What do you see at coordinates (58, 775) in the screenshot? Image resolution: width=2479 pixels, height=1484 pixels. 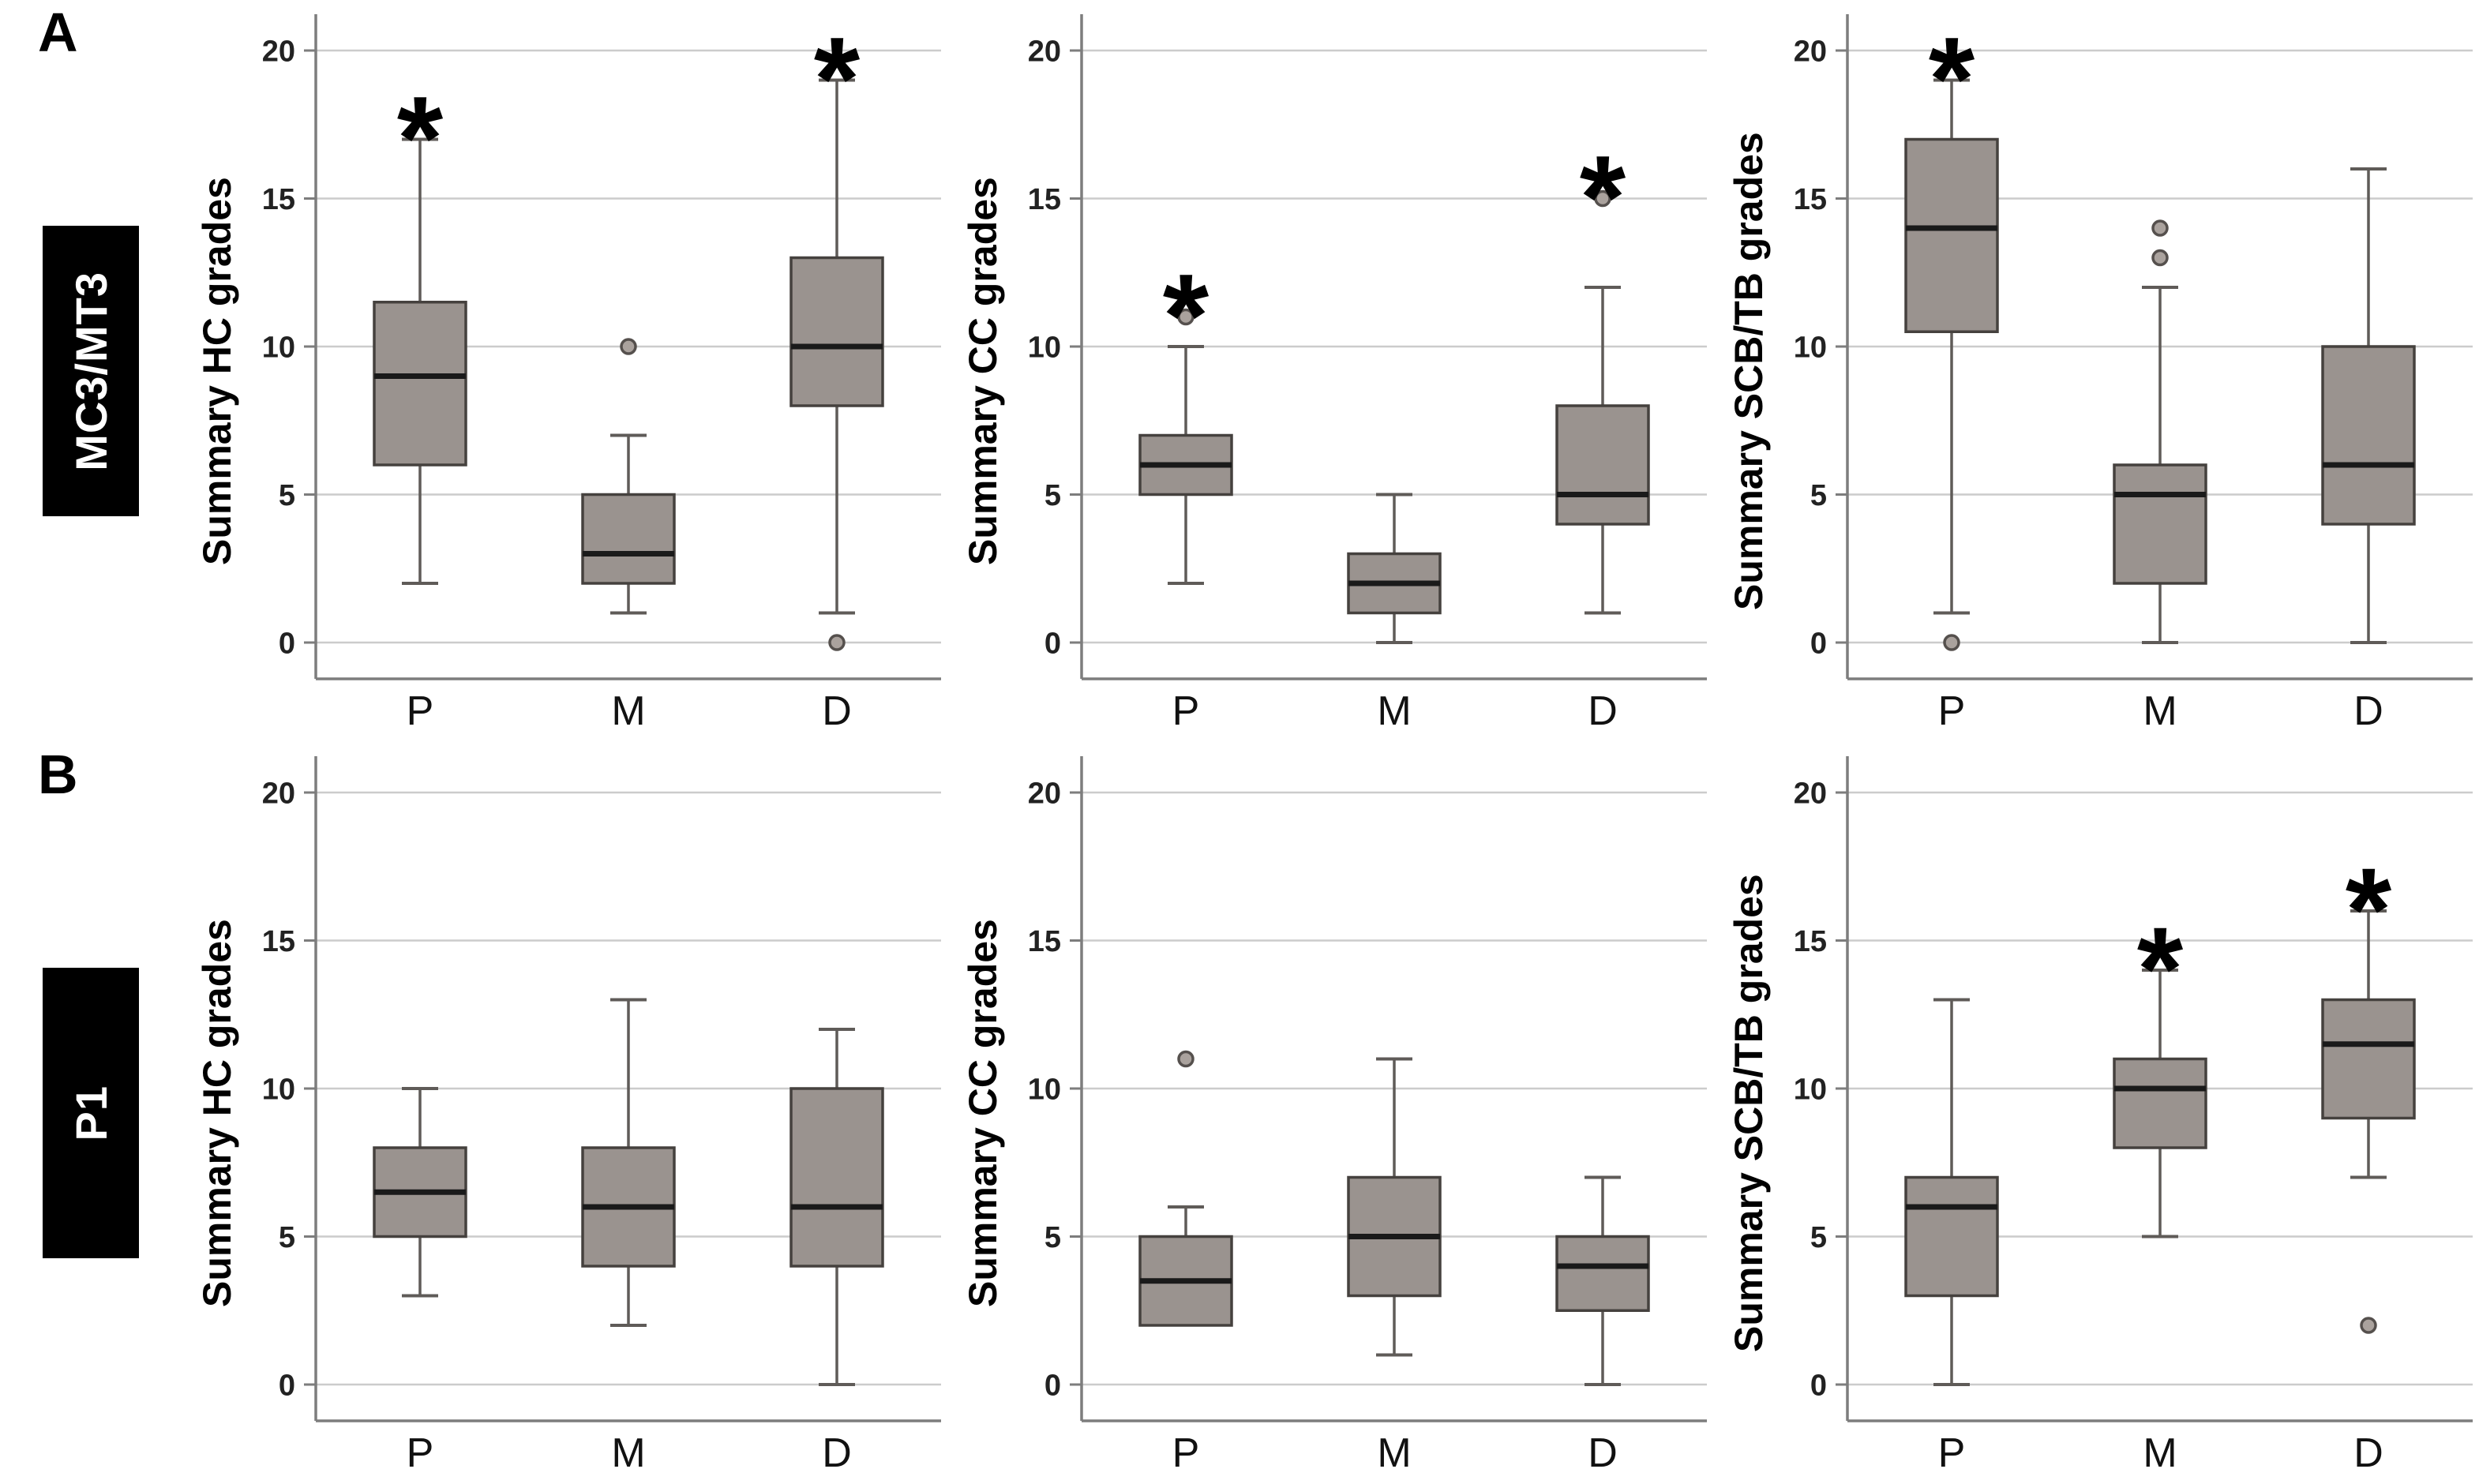 I see `panel-letter-b: B` at bounding box center [58, 775].